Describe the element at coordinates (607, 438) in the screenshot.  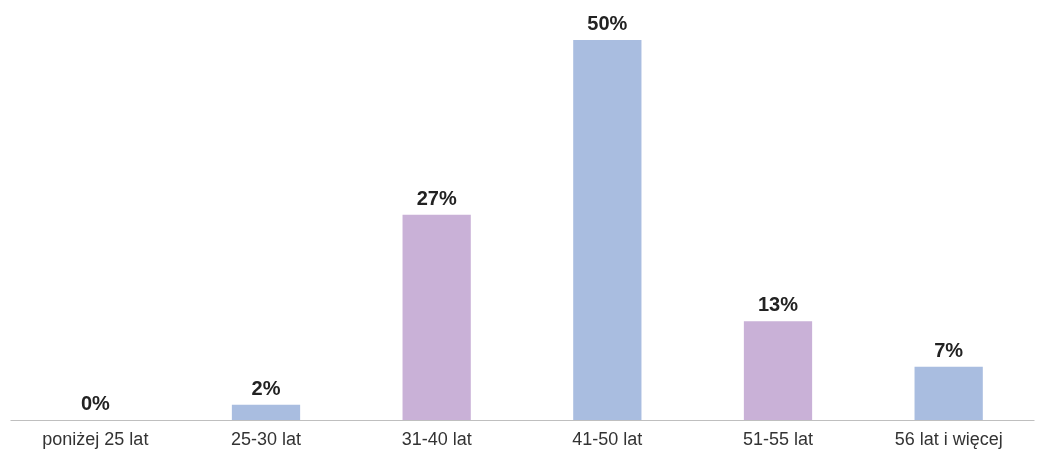
I see `x-tick-label: 41-50 lat` at that location.